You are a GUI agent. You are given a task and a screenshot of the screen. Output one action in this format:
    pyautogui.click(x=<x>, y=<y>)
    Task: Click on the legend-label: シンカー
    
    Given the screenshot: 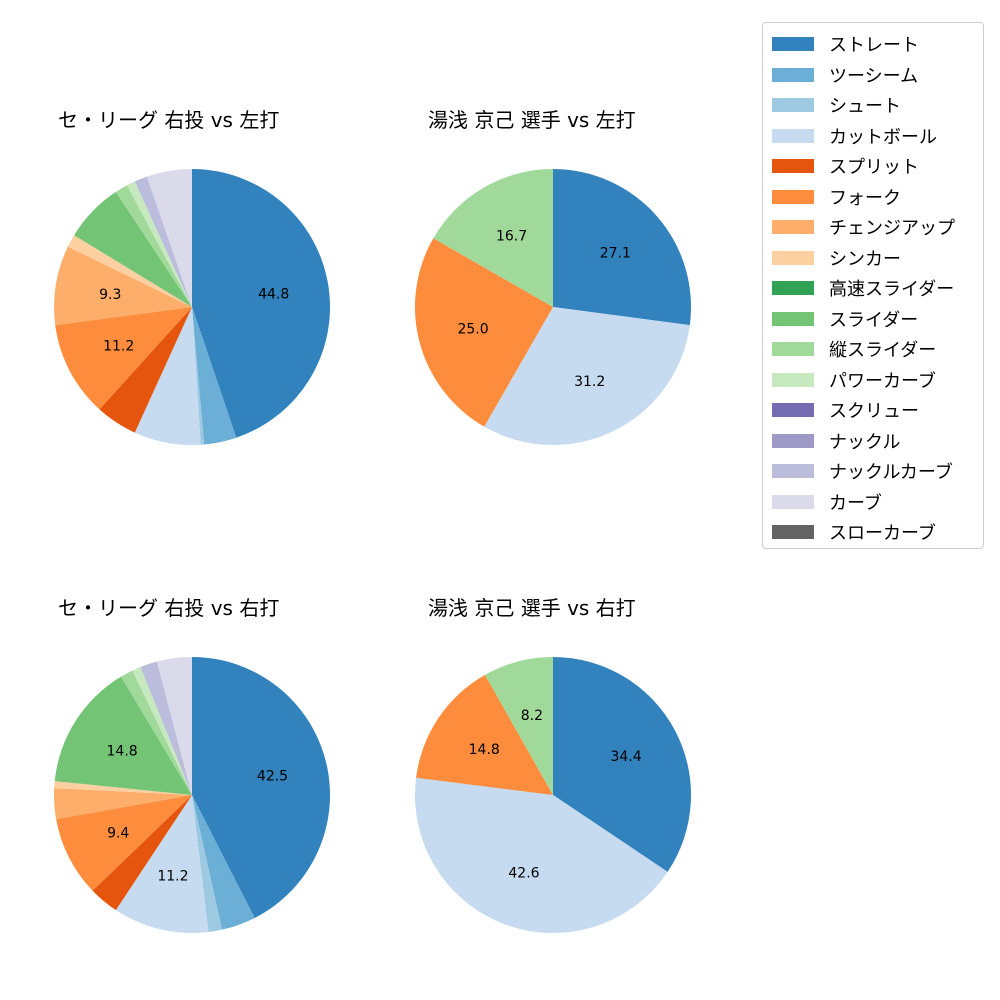 What is the action you would take?
    pyautogui.click(x=865, y=259)
    